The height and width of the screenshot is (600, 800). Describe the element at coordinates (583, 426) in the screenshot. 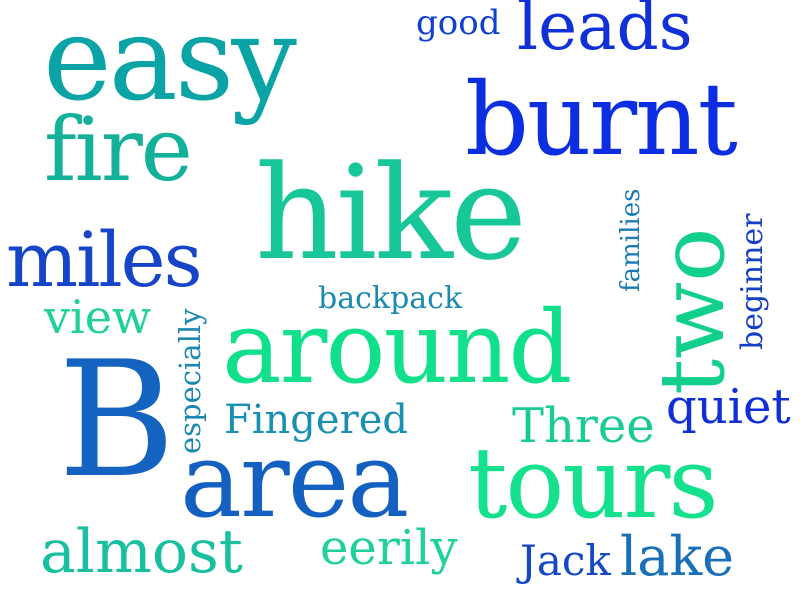

I see `word-three: Three` at that location.